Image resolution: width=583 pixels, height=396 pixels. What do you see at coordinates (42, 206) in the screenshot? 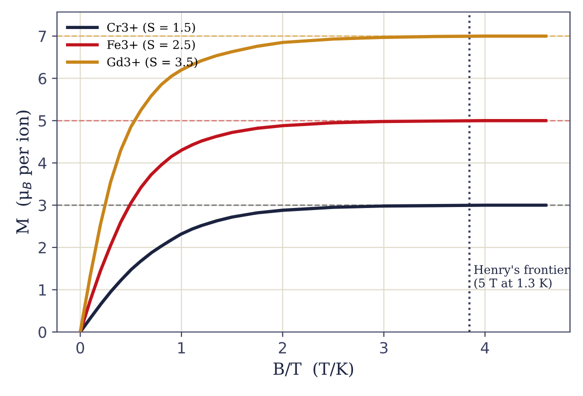
I see `y-tick-label: 3` at bounding box center [42, 206].